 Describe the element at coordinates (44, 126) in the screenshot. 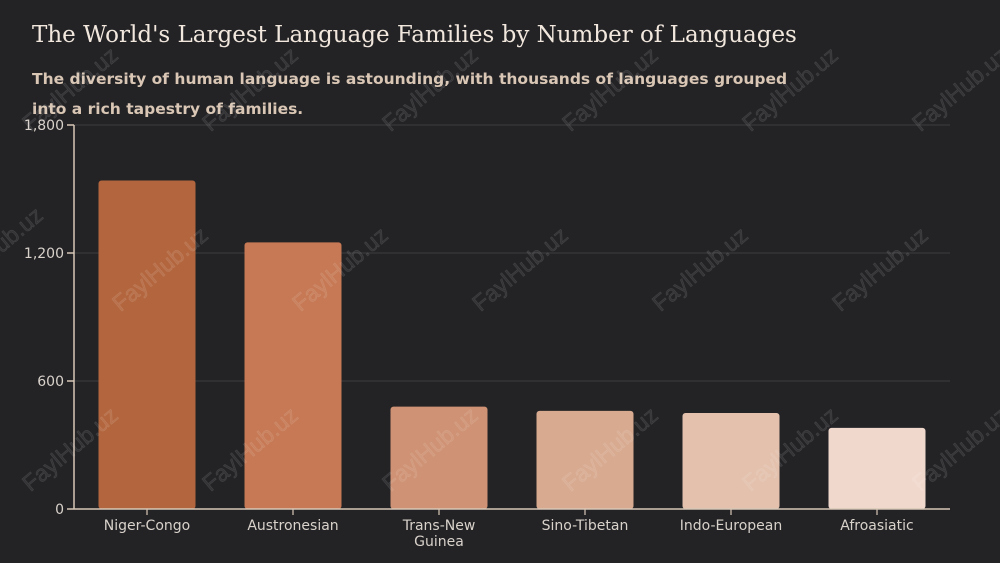

I see `y-tick-label: 1,800` at that location.